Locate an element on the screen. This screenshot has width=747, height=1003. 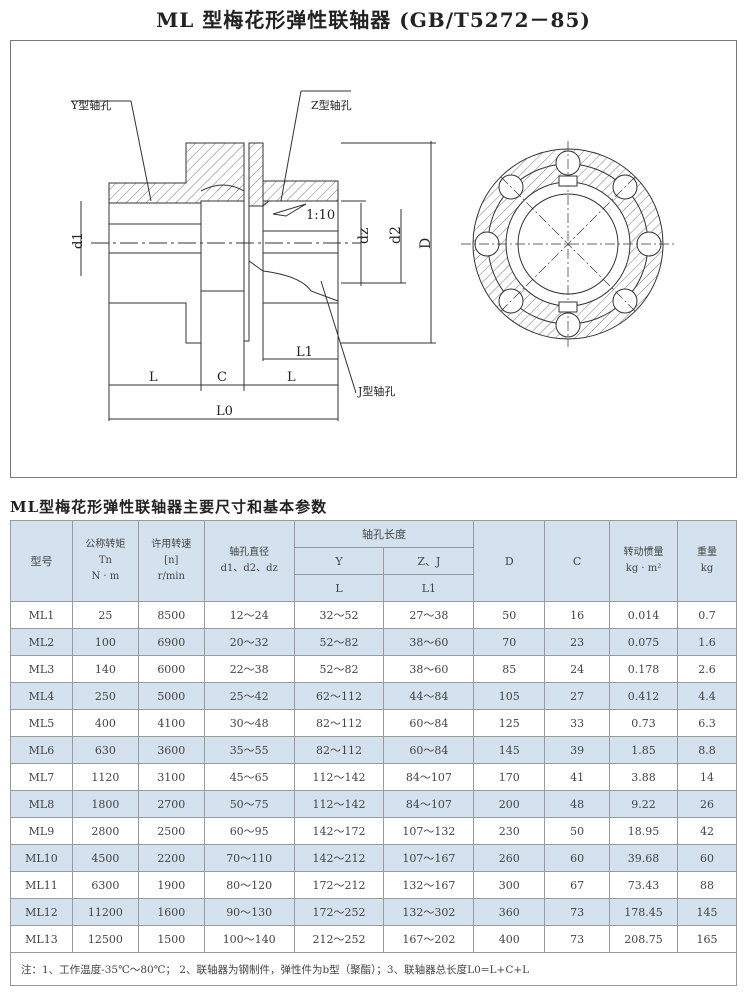
table-cell: ML1 is located at coordinates (41, 615).